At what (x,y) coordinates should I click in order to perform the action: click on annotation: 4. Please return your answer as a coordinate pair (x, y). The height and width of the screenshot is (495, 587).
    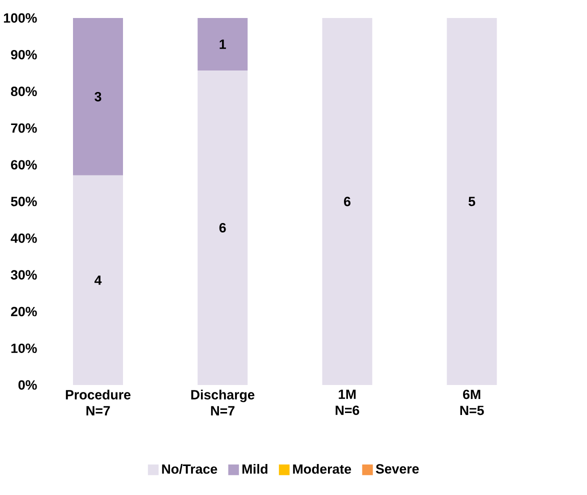
    Looking at the image, I should click on (98, 280).